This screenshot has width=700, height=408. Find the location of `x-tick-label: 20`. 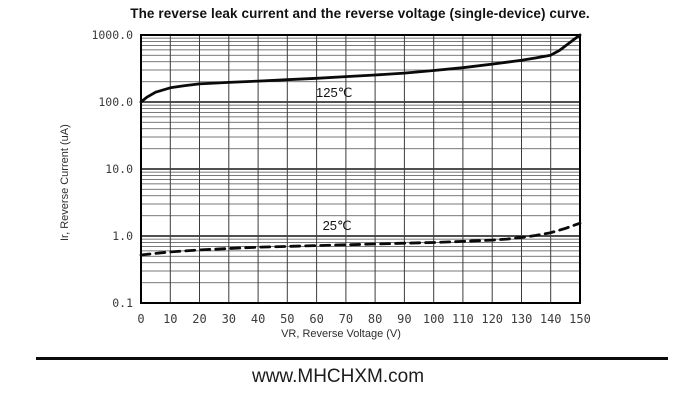

x-tick-label: 20 is located at coordinates (199, 319).